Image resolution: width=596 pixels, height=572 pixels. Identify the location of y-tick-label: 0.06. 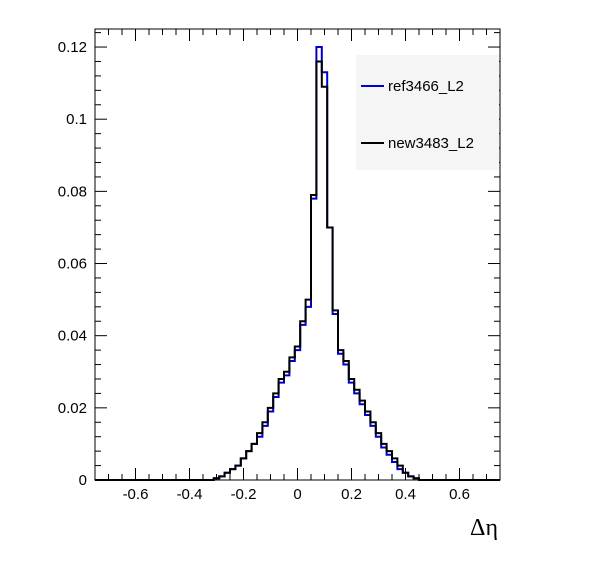
(72, 264).